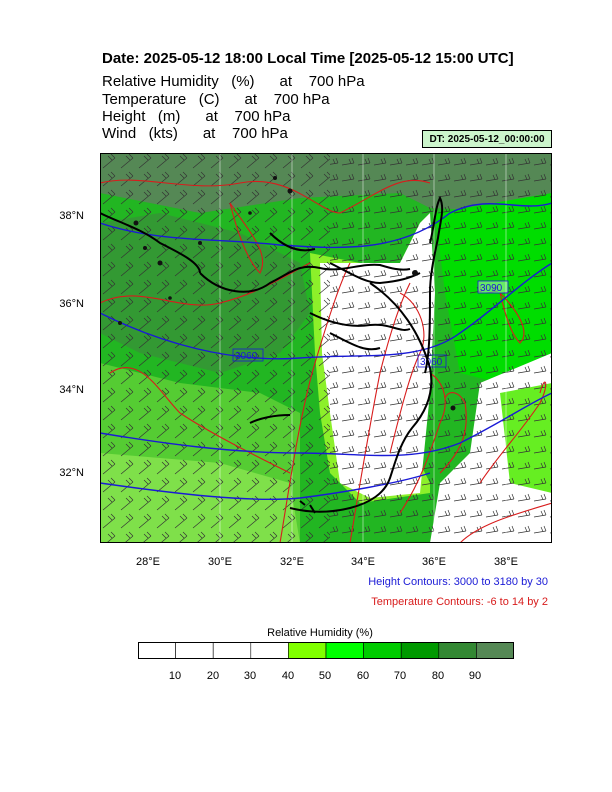 This screenshot has width=612, height=792. I want to click on field-temperature: Temperature (C) at 700 hPa, so click(216, 99).